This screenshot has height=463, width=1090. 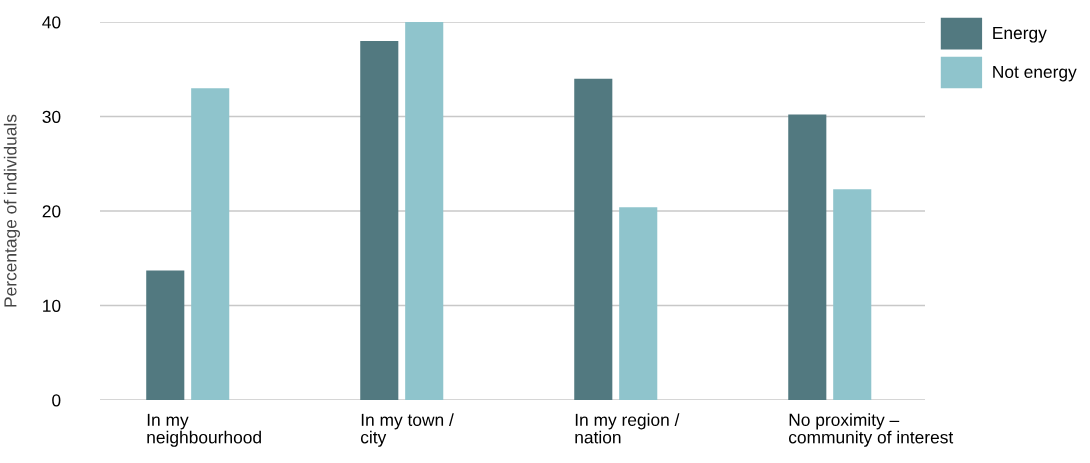 I want to click on x-tick-label: In my town / city, so click(x=407, y=430).